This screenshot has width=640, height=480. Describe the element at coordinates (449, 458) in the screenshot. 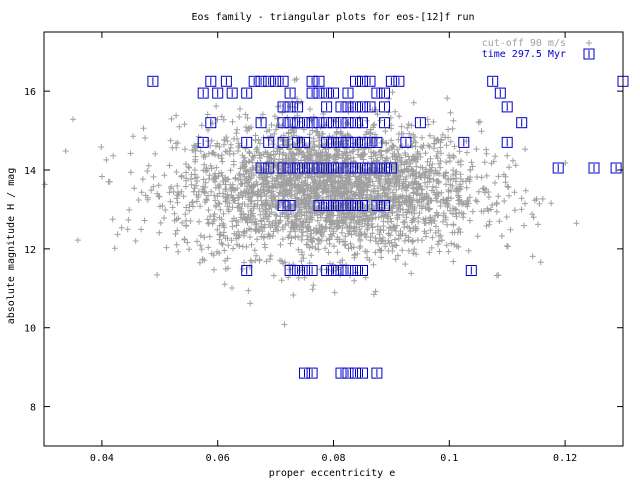

I see `x-tick-label: 0.1` at that location.